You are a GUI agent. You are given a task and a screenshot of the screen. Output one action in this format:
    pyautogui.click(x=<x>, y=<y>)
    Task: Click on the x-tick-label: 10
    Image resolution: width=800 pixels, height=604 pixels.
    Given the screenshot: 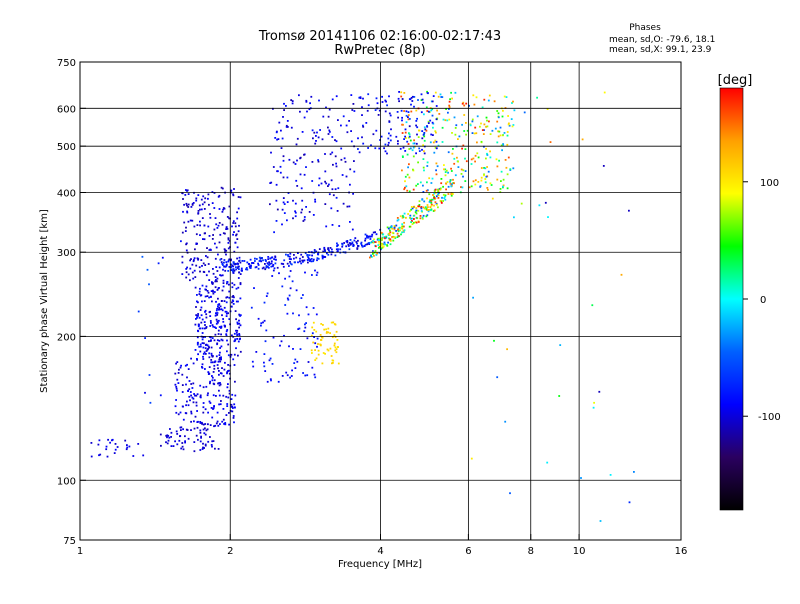 What is the action you would take?
    pyautogui.click(x=579, y=551)
    